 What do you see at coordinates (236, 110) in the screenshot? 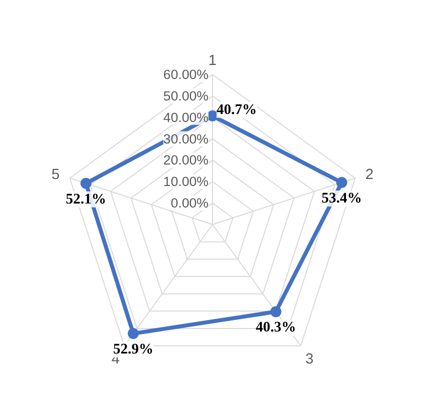
I see `data-label: 40.7%` at bounding box center [236, 110].